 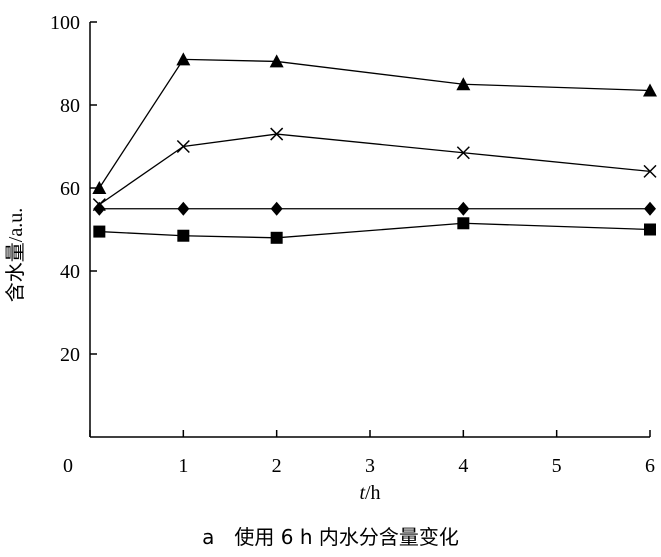 I want to click on y-tick-label: 60, so click(x=70, y=189).